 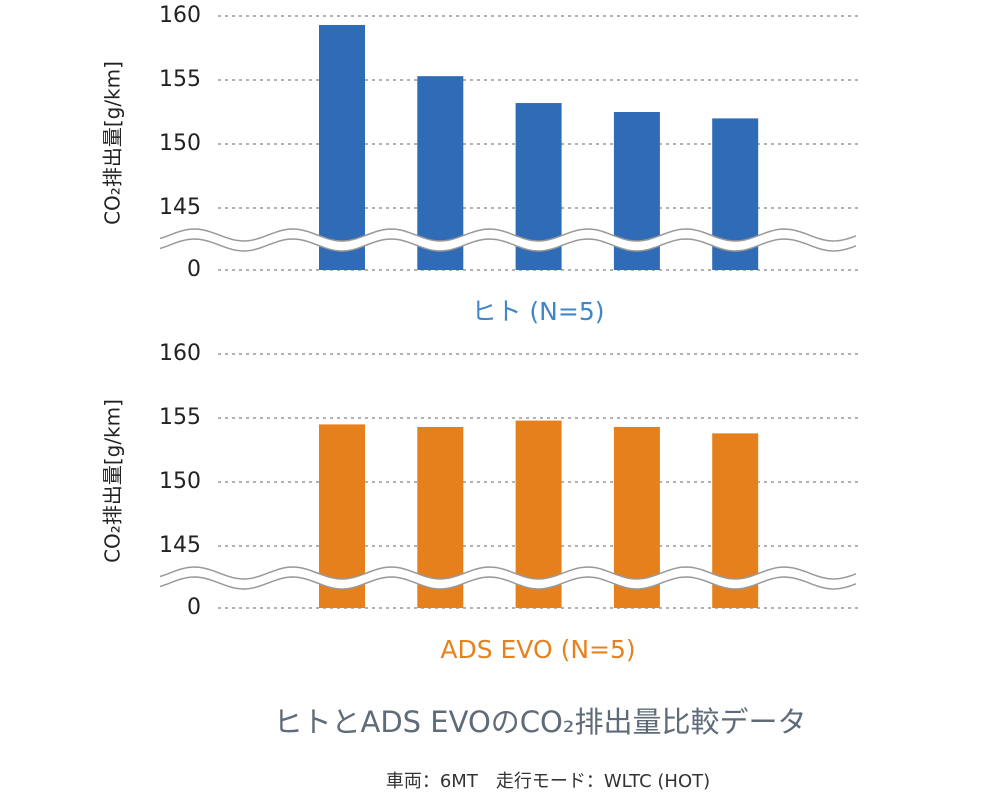 I want to click on bar, so click(x=342, y=147).